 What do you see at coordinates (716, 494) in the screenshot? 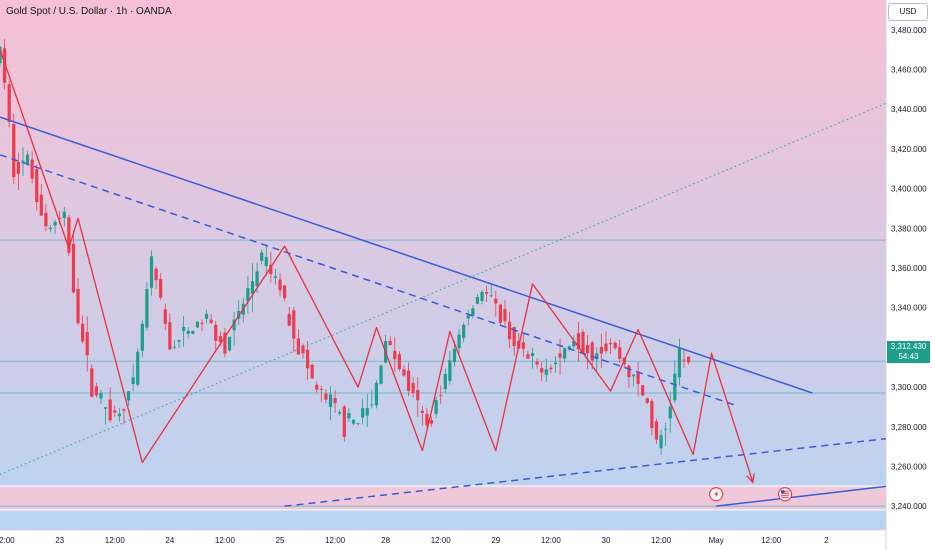
I see `lightning-icon` at bounding box center [716, 494].